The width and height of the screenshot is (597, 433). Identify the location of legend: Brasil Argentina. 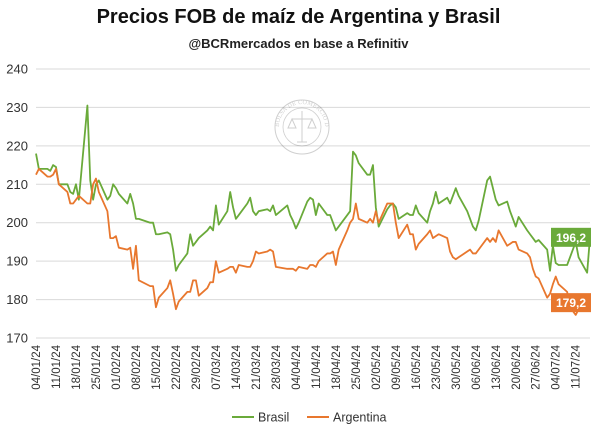
(309, 418).